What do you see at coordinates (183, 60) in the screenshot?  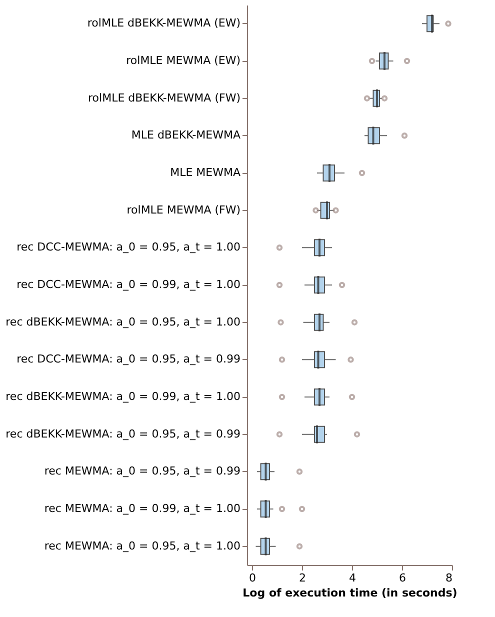 I see `y-tick-label: rolMLE MEWMA (EW)` at bounding box center [183, 60].